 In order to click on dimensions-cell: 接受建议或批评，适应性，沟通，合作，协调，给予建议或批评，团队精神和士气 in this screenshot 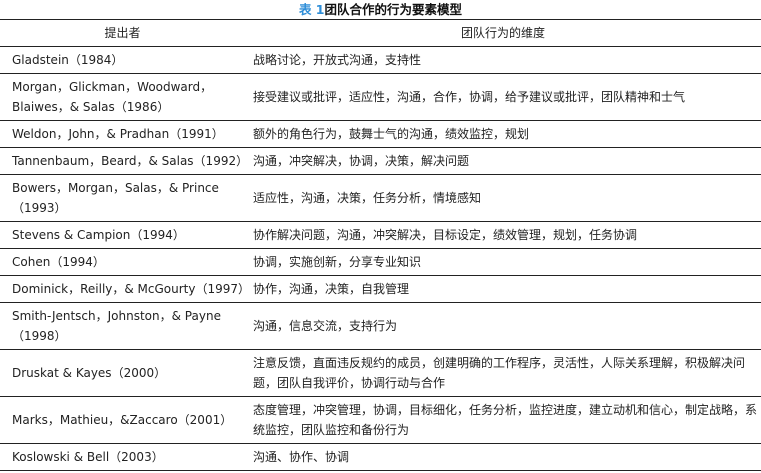, I will do `click(503, 97)`.